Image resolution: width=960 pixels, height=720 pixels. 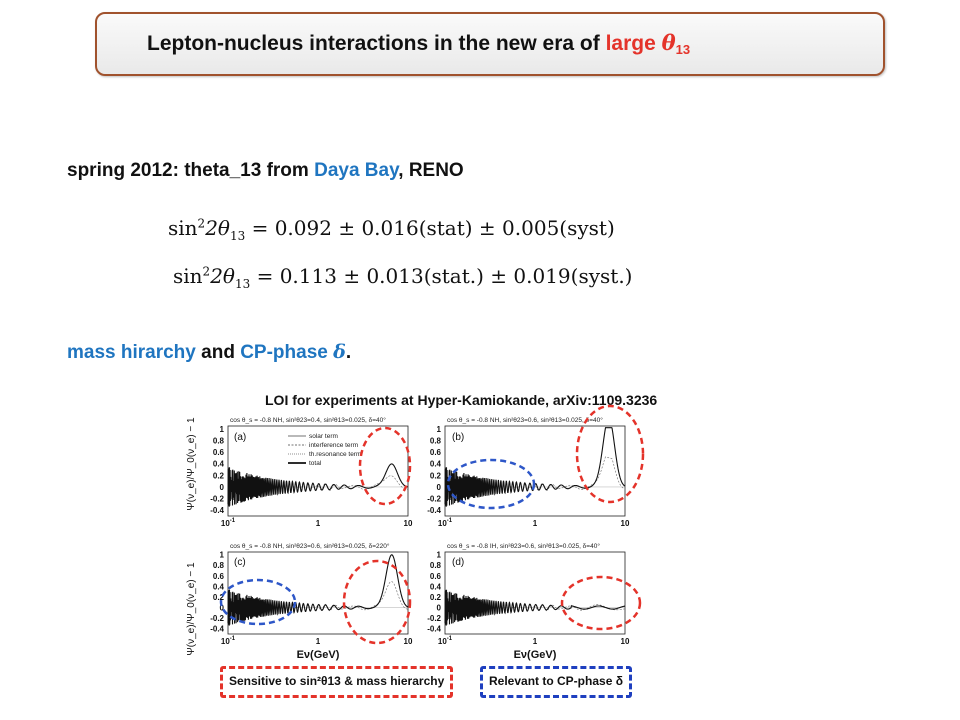 I want to click on blue-highlight-b, so click(x=491, y=484).